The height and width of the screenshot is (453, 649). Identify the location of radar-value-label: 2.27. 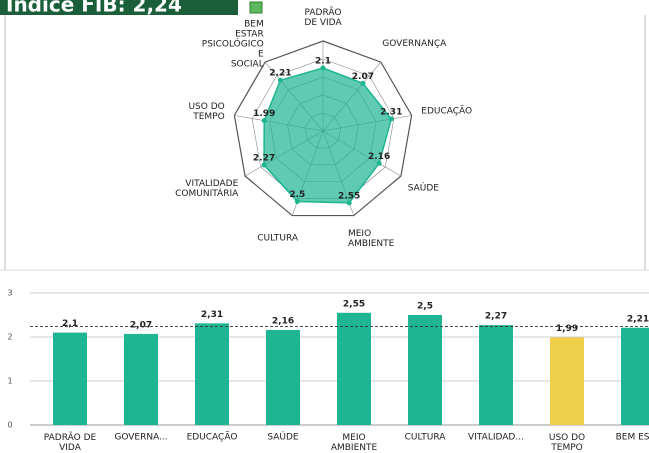
(264, 159).